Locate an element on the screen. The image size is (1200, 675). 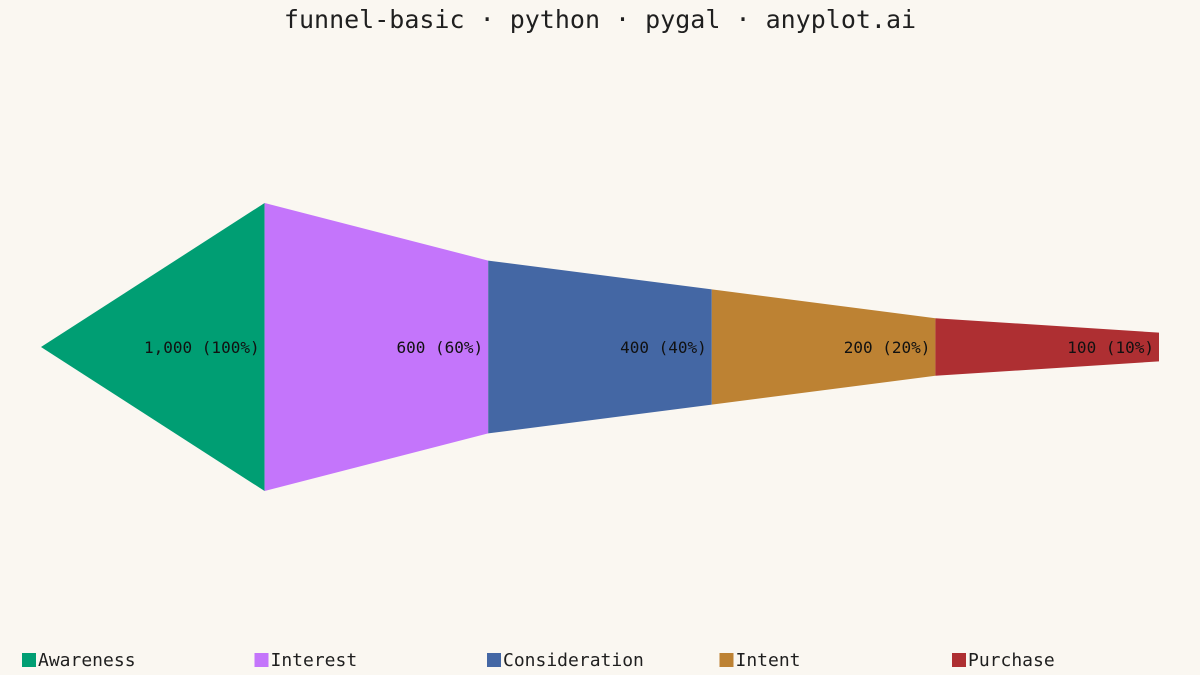
funnel-segment-consideration is located at coordinates (600, 347).